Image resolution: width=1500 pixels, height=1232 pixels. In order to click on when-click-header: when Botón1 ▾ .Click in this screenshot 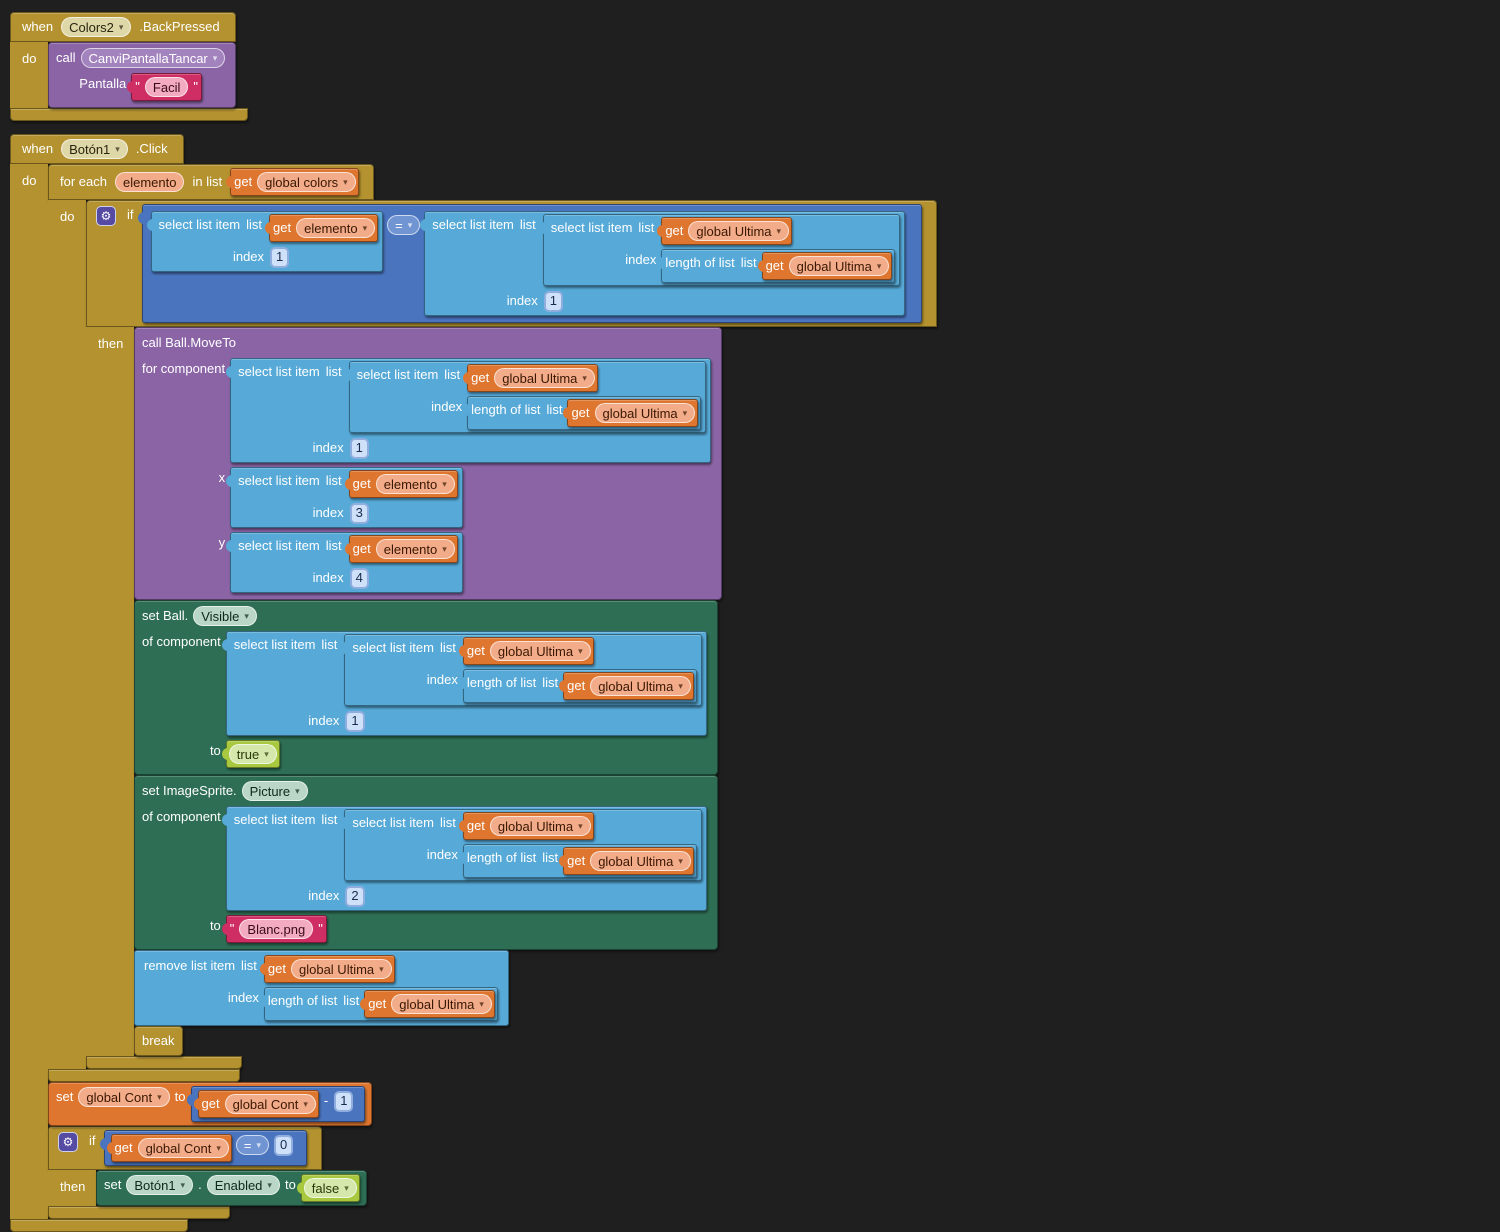, I will do `click(97, 149)`.